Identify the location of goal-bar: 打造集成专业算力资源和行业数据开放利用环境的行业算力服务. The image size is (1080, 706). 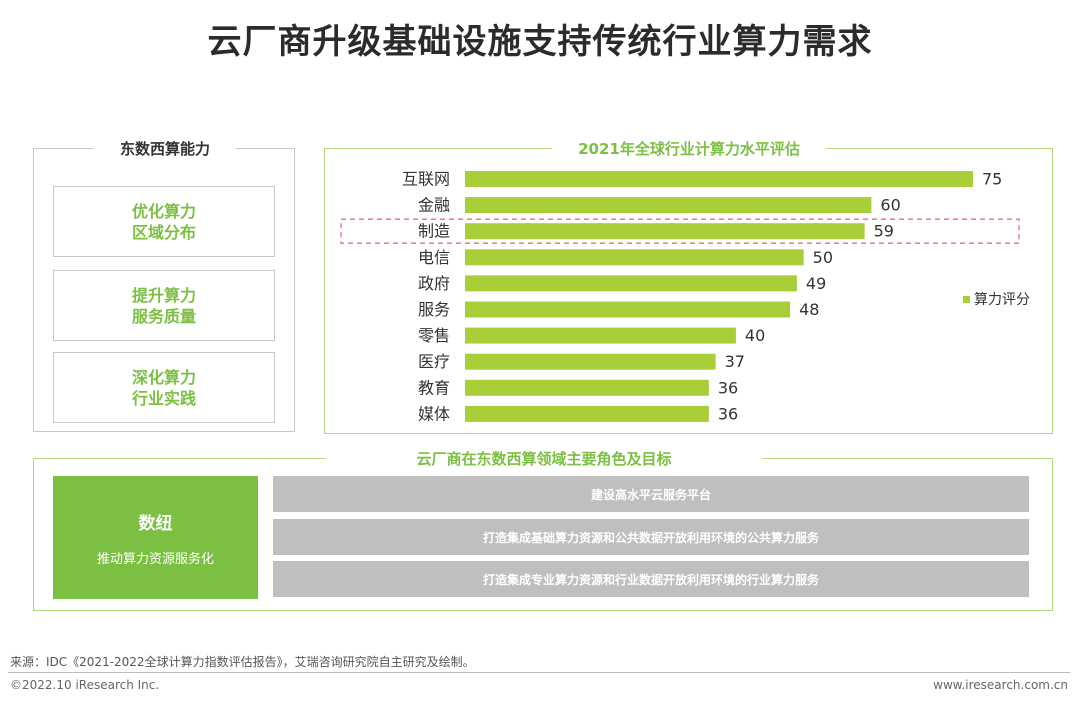
(651, 579).